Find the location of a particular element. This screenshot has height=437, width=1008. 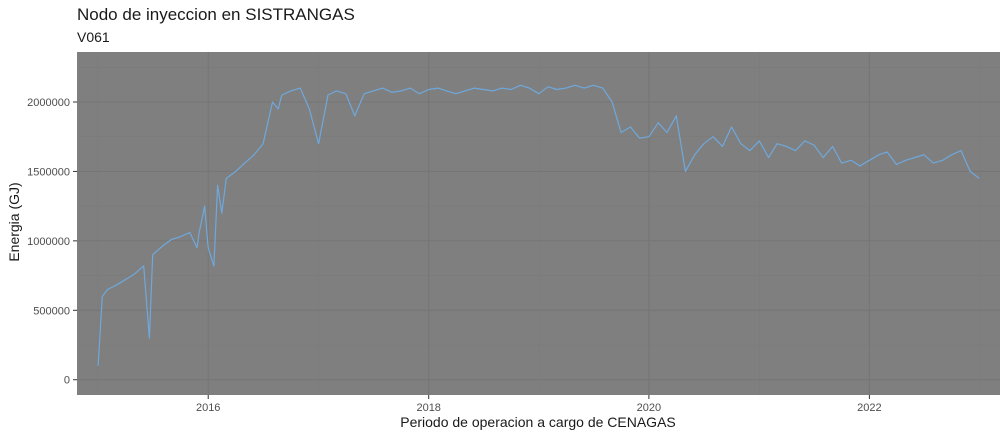

y-tick-label: 2000000 is located at coordinates (48, 103).